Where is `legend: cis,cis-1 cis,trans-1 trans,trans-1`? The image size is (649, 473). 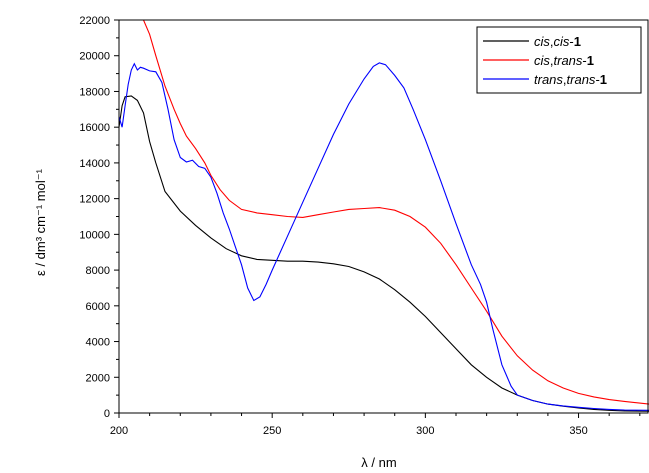
legend: cis,cis-1 cis,trans-1 trans,trans-1 is located at coordinates (559, 60).